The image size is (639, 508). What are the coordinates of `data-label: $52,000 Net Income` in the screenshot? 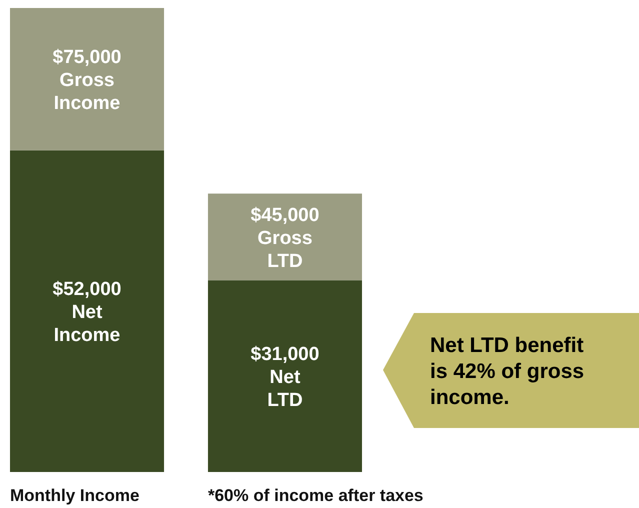 It's located at (87, 312).